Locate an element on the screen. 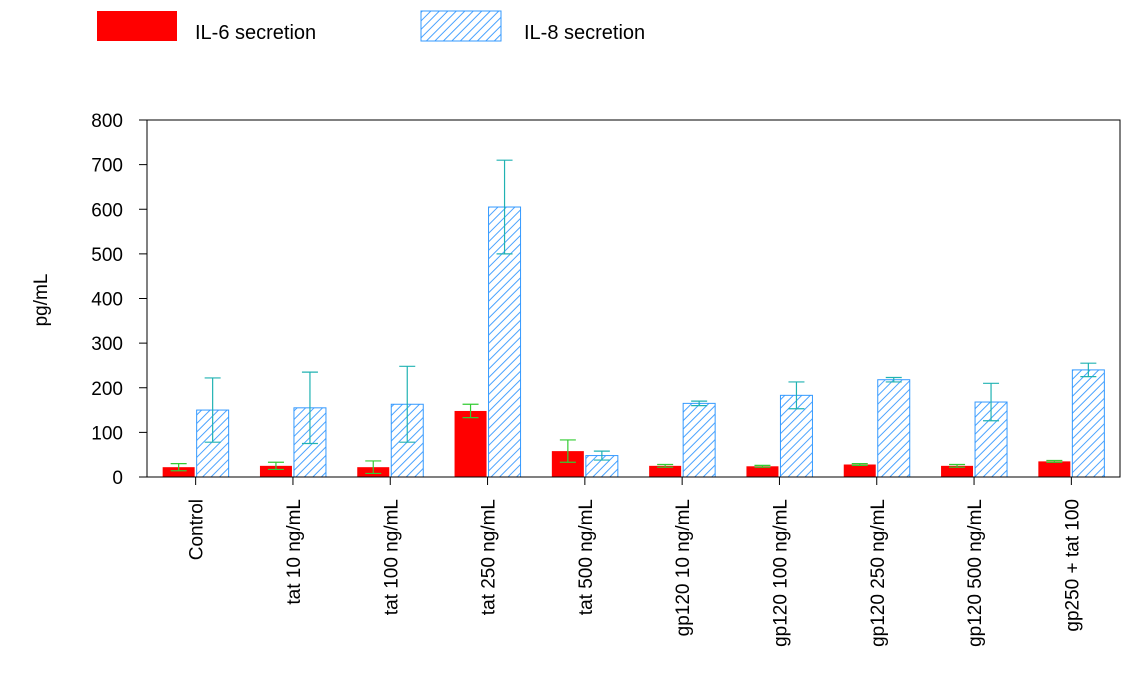  legend: IL-6 secretion IL-8 secretion is located at coordinates (371, 27).